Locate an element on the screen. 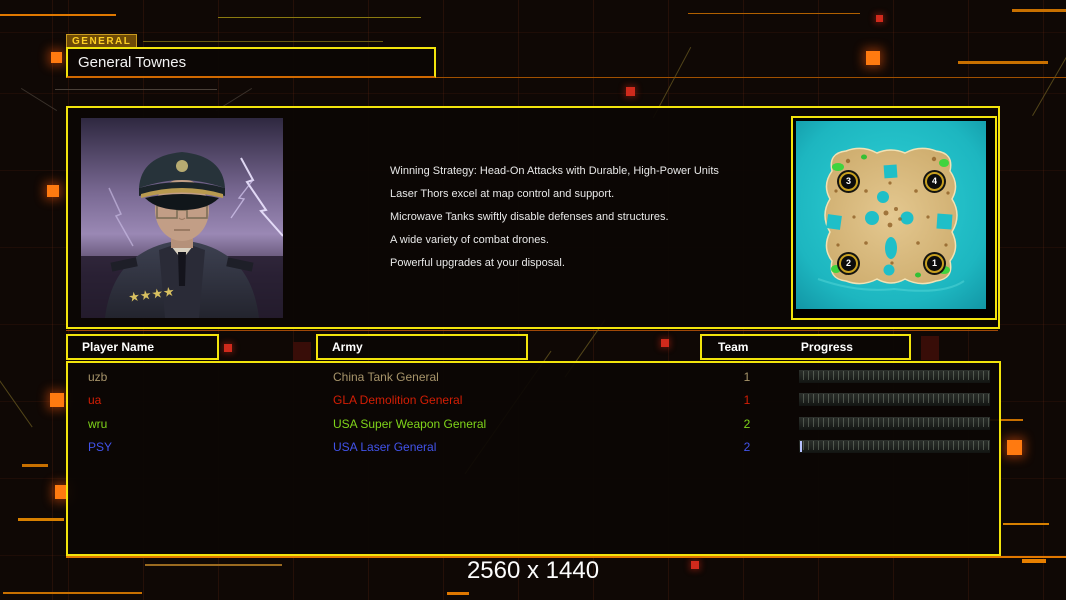  general-portrait: ★★★★ is located at coordinates (182, 218).